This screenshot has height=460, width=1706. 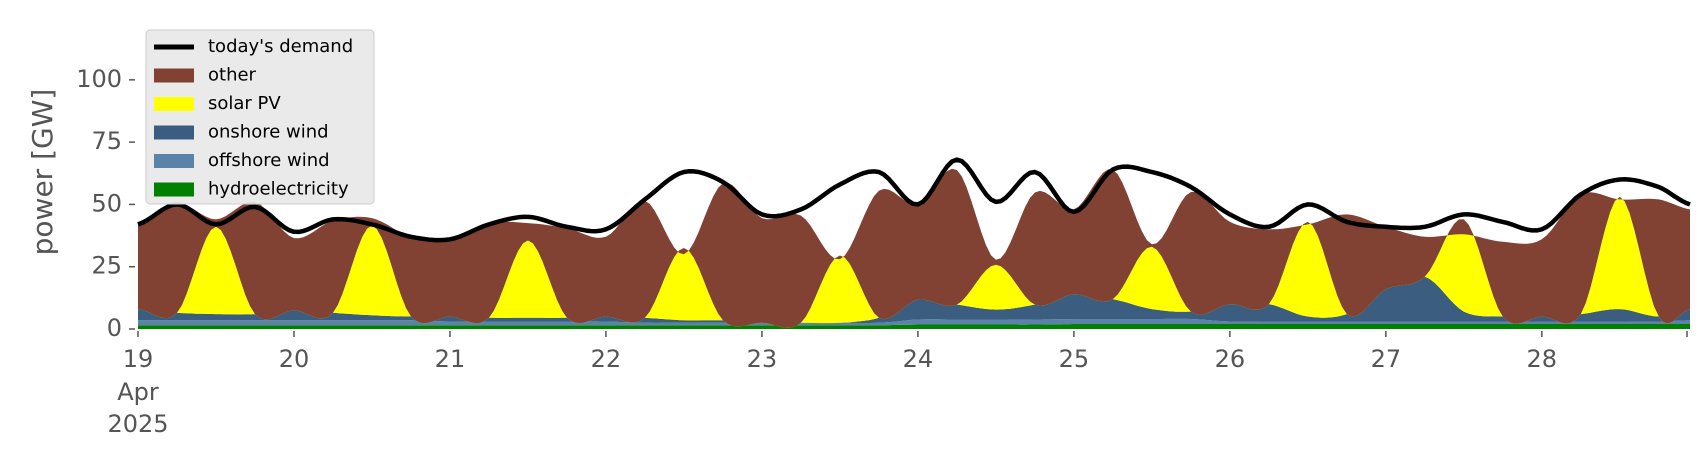 What do you see at coordinates (1542, 359) in the screenshot?
I see `x-tick-label: 28` at bounding box center [1542, 359].